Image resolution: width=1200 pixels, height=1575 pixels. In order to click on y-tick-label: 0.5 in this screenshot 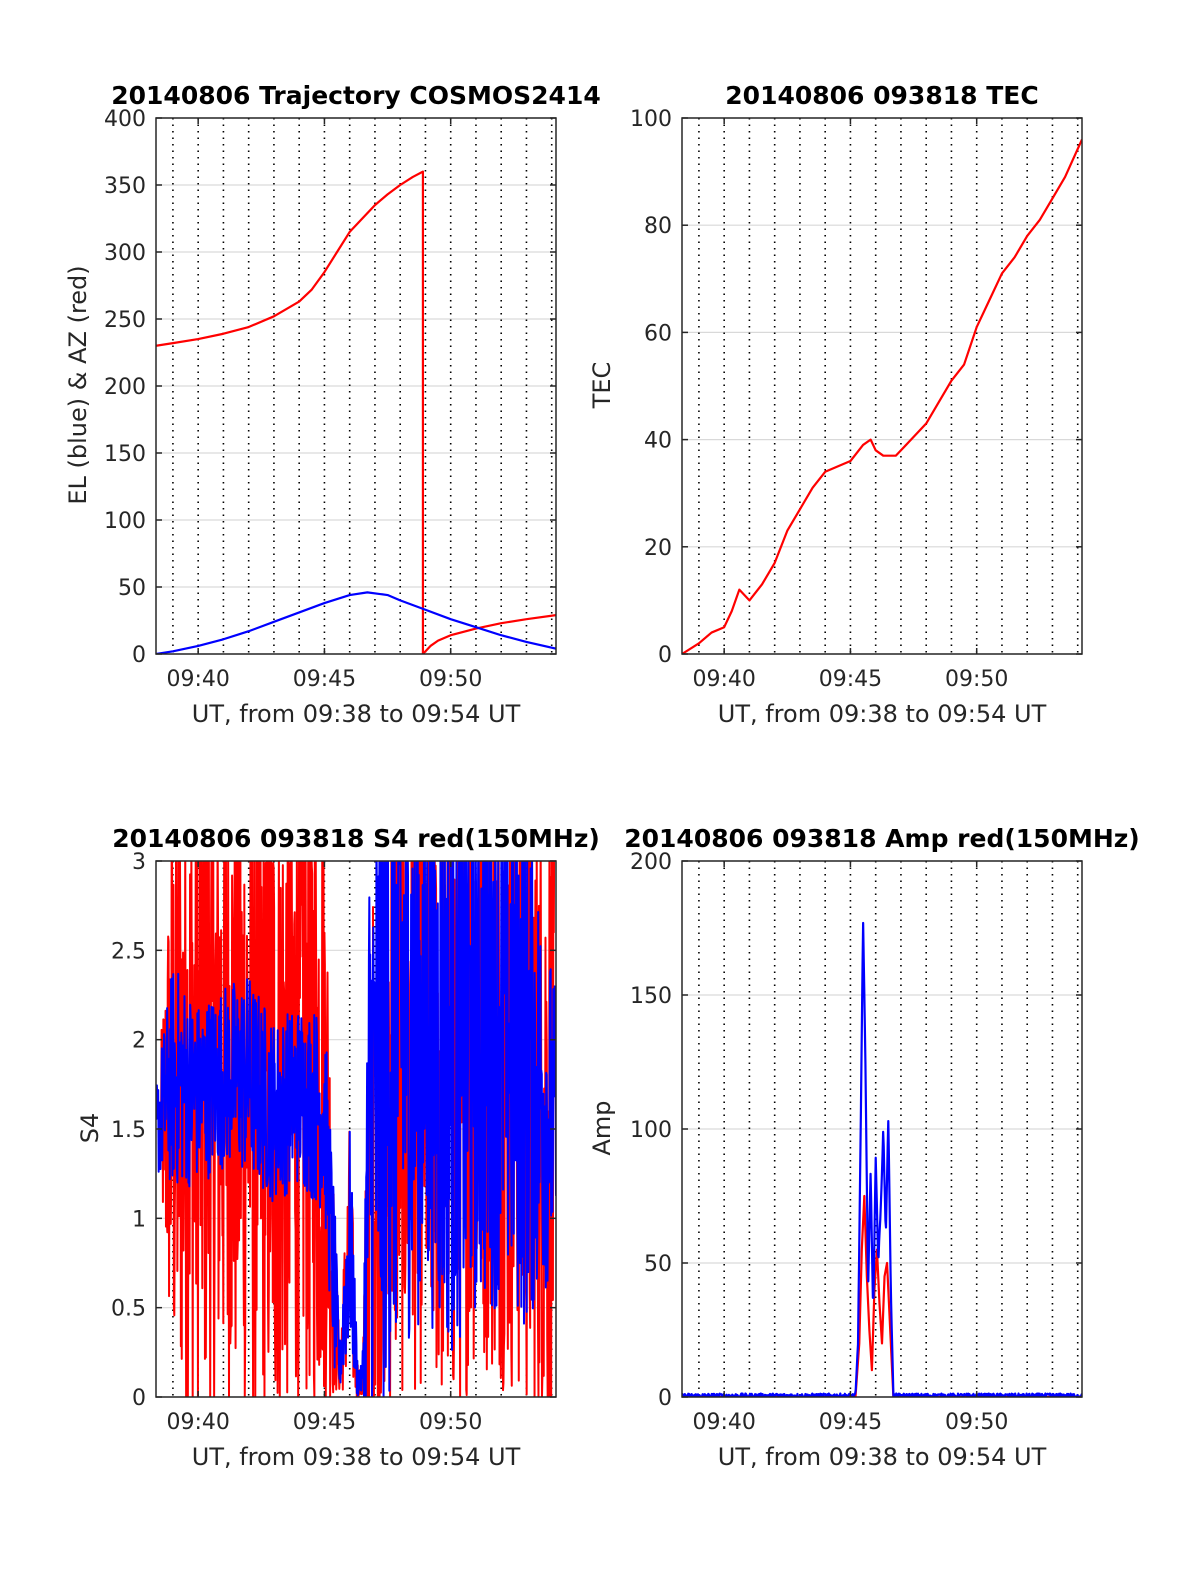, I will do `click(128, 1309)`.